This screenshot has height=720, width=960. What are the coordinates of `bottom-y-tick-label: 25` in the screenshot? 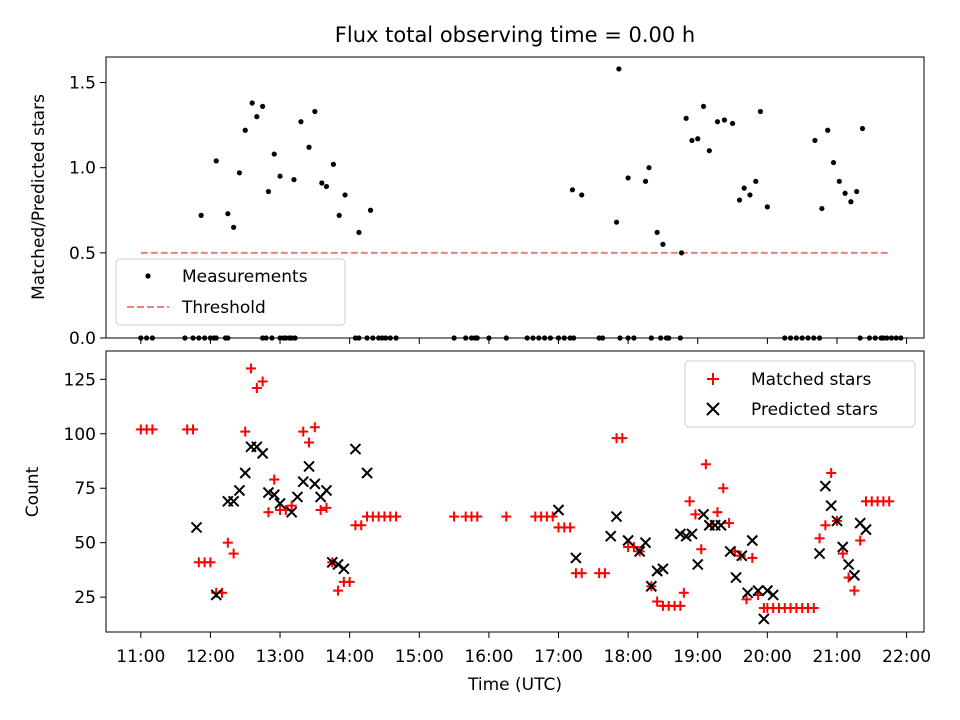 It's located at (85, 598).